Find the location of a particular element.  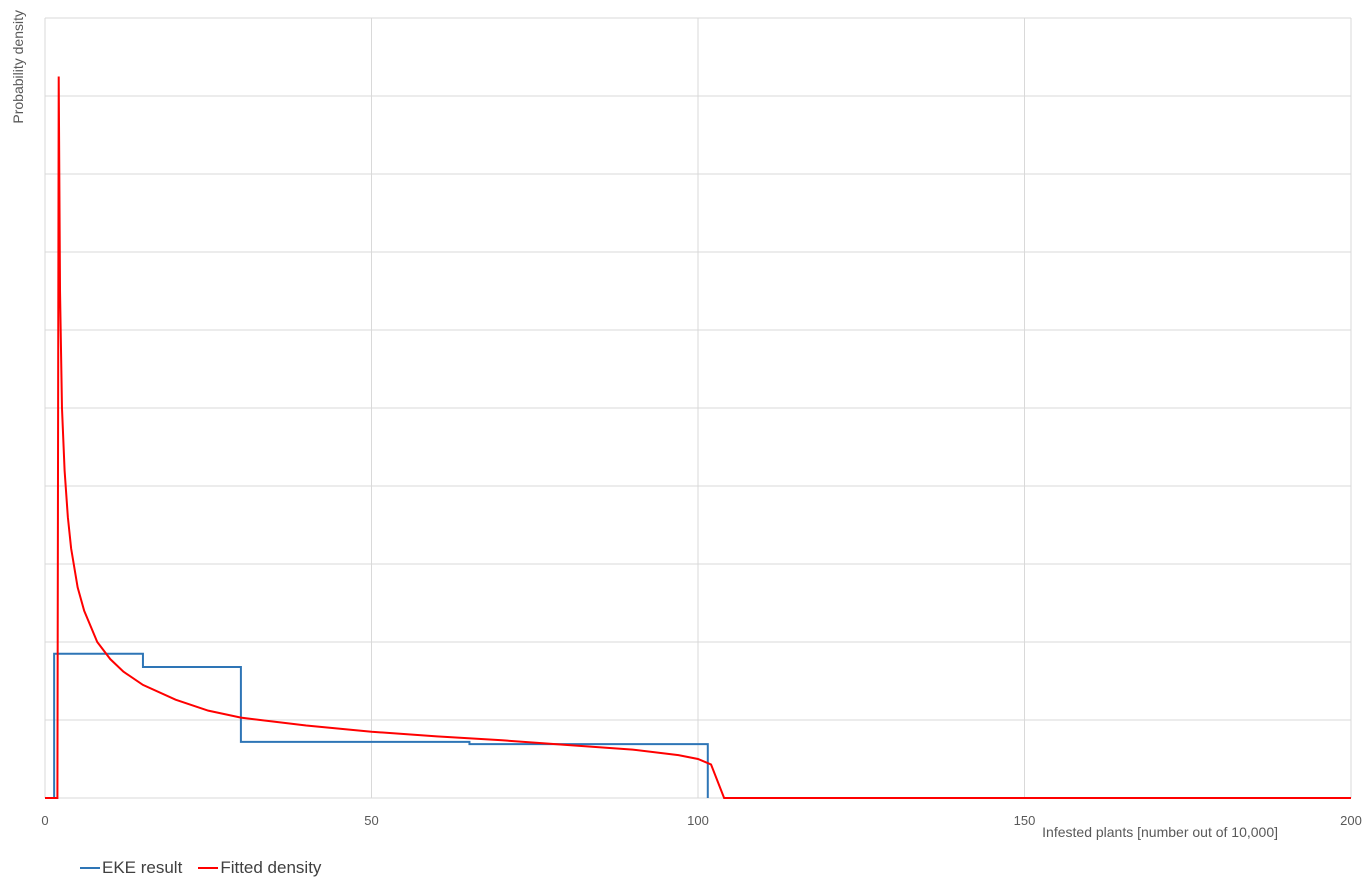

x-tick-label: 0 is located at coordinates (44, 820).